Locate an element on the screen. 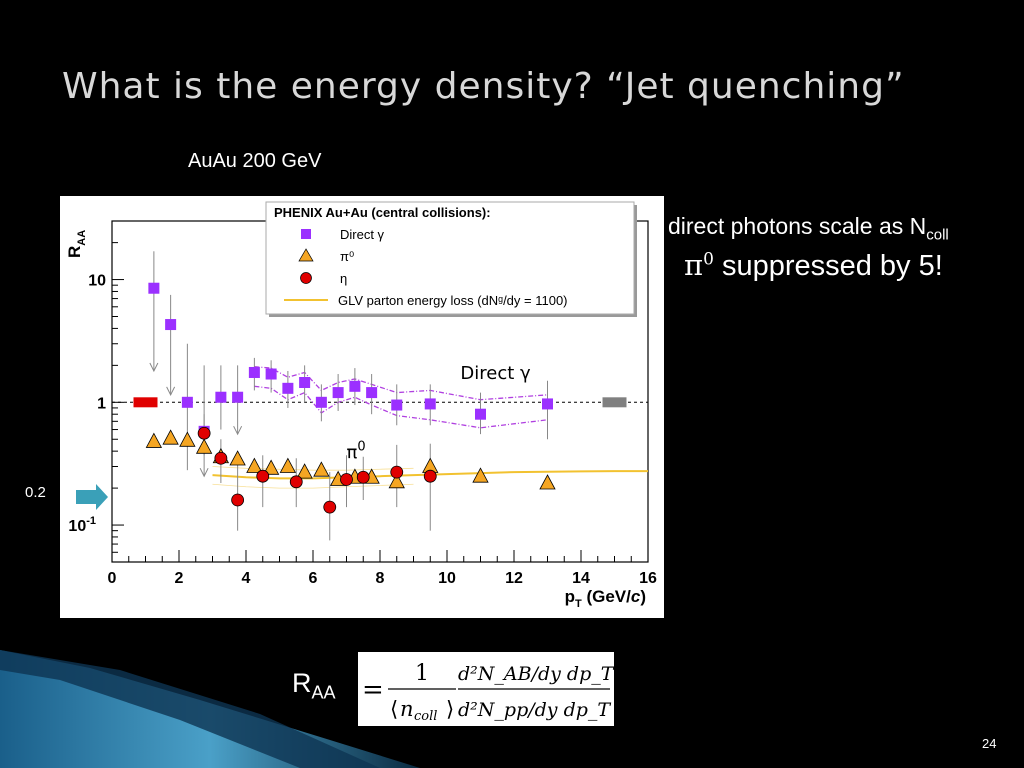  x-tick-label: 10 is located at coordinates (447, 578).